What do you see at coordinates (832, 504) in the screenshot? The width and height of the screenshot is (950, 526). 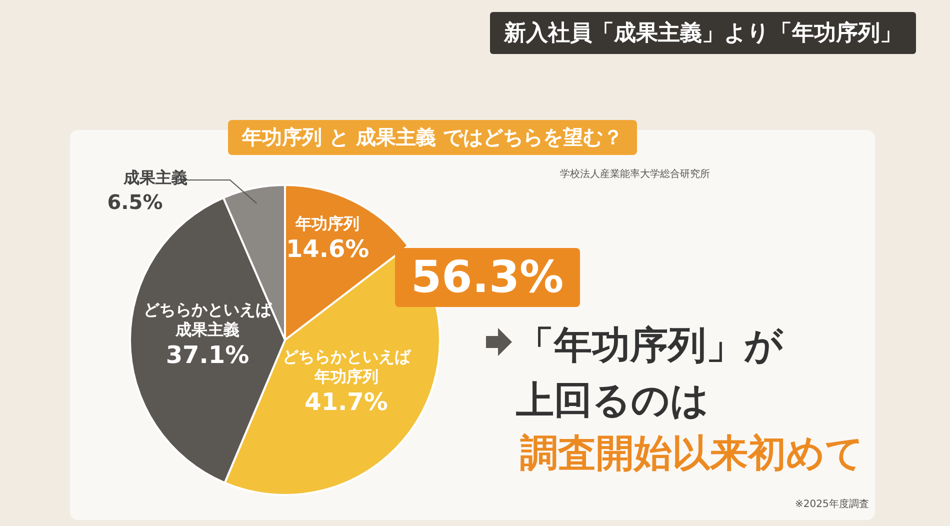 I see `text: ※2025年度調査` at bounding box center [832, 504].